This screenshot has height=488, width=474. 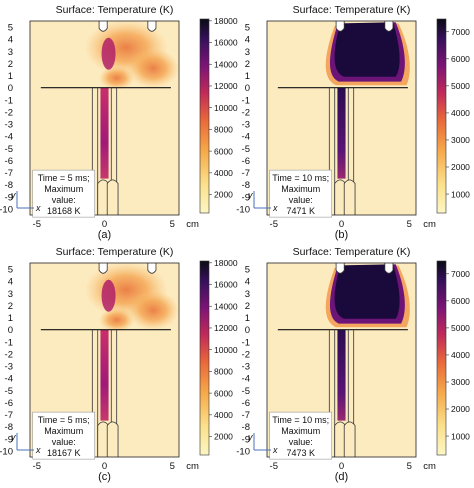 What do you see at coordinates (341, 235) in the screenshot?
I see `panel-caption: (b)` at bounding box center [341, 235].